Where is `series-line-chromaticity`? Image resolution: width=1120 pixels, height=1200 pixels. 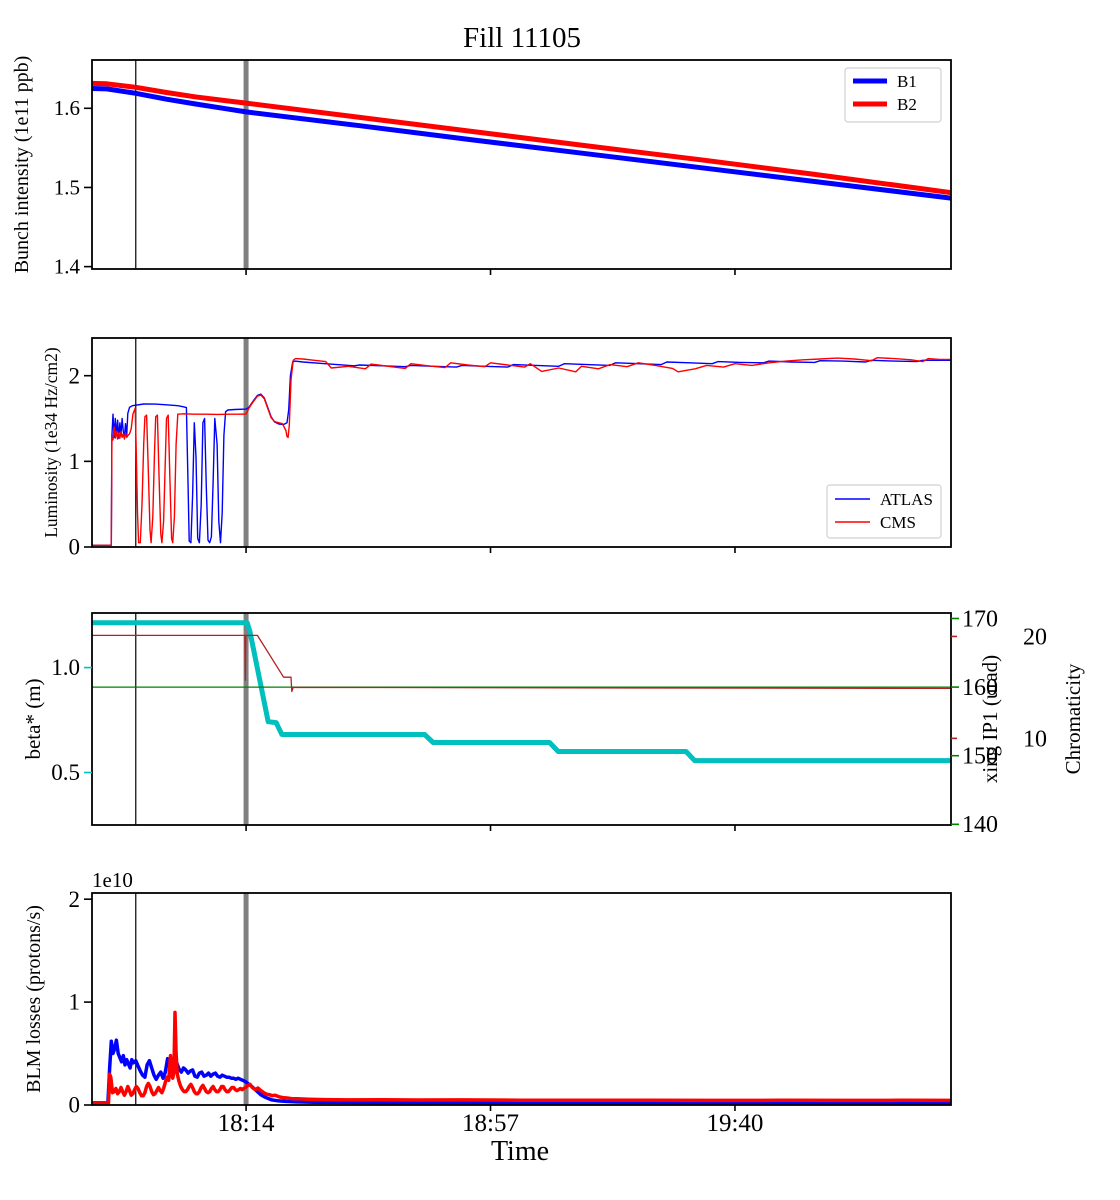 series-line-chromaticity is located at coordinates (521, 663).